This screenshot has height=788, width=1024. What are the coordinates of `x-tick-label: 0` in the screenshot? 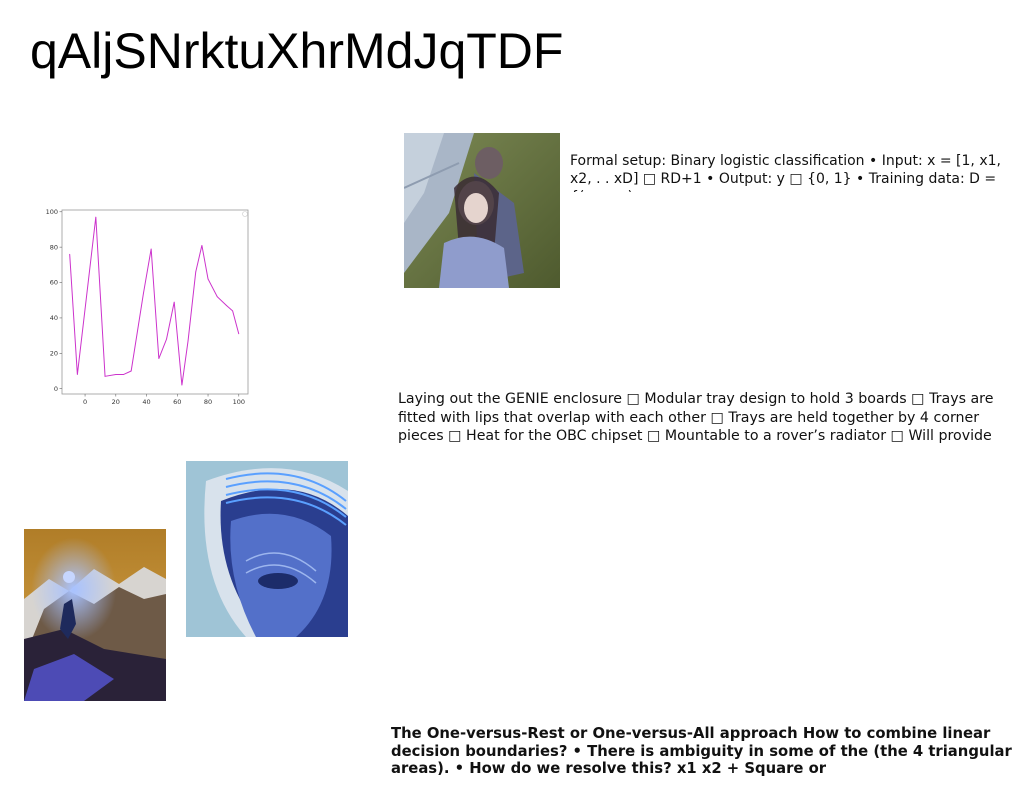 It's located at (85, 402).